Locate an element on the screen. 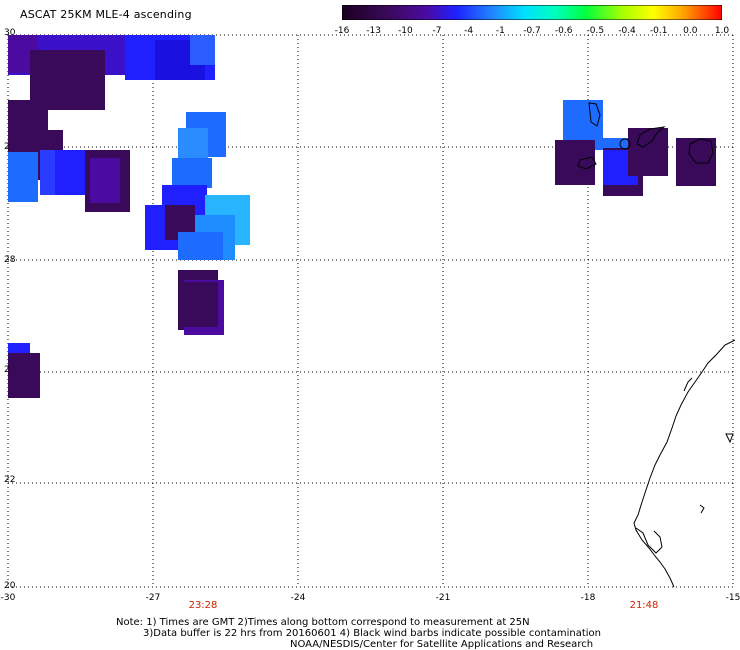 This screenshot has width=740, height=650. y-tick-label: 22 is located at coordinates (10, 480).